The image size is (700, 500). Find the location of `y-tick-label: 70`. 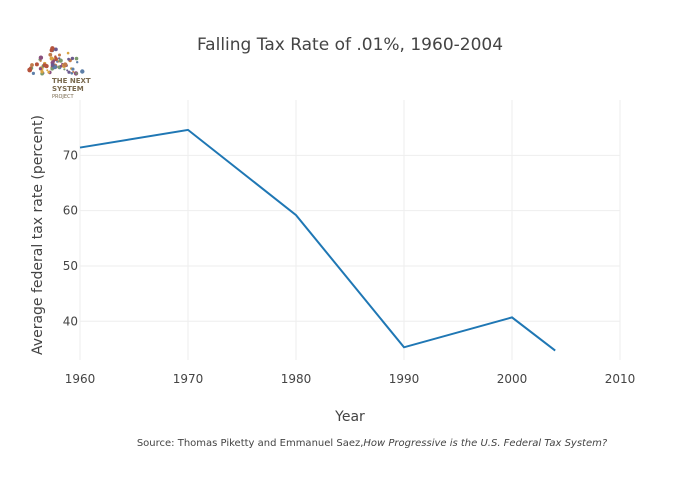

y-tick-label: 70 is located at coordinates (70, 155).